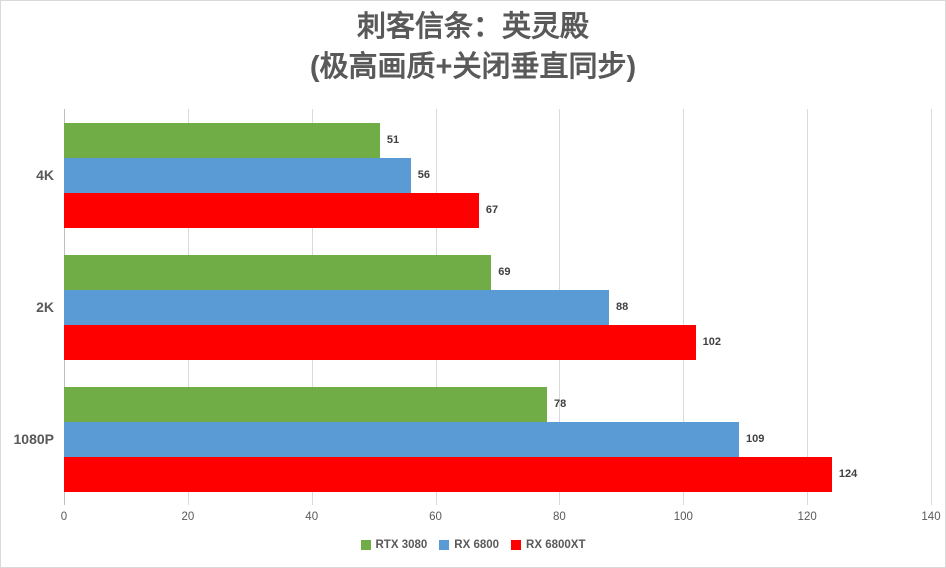 The height and width of the screenshot is (568, 946). I want to click on x-tick-label-20: 20, so click(188, 517).